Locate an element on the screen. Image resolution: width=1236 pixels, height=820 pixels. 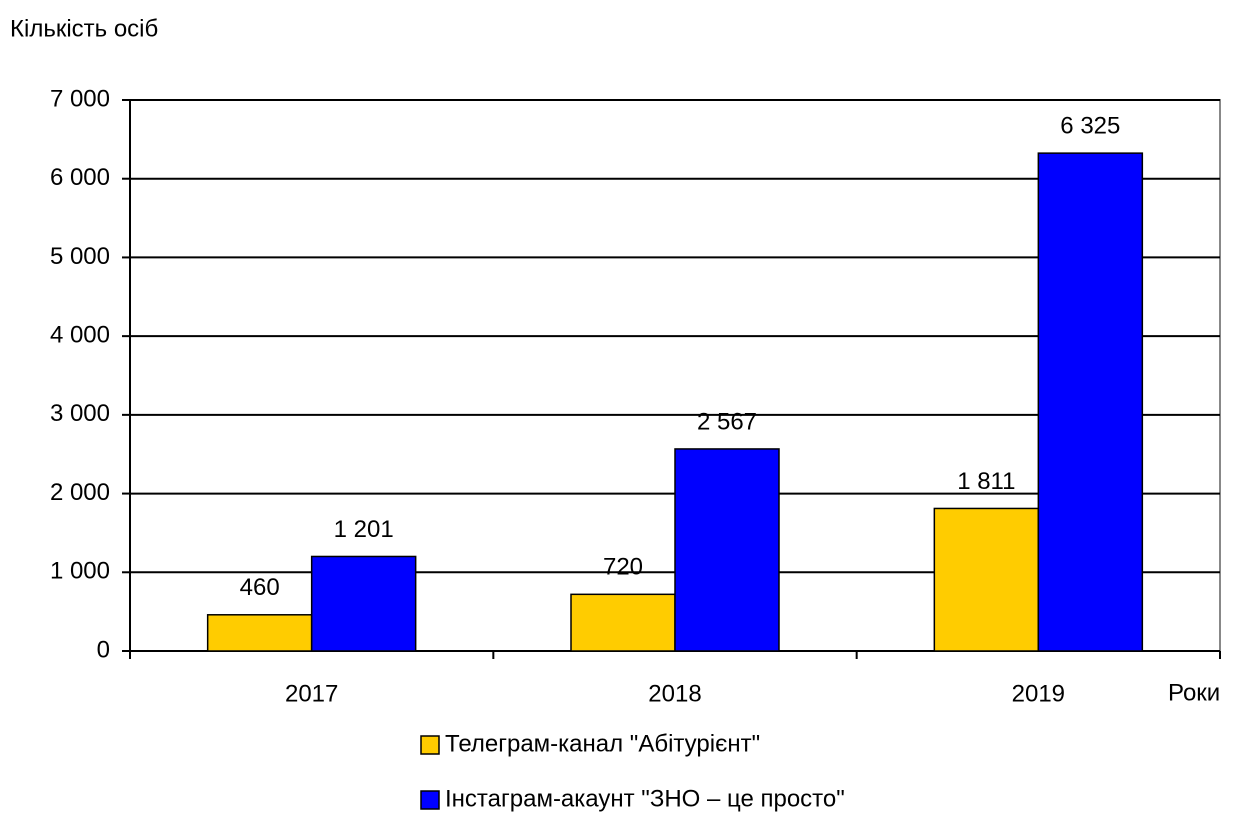
x-tick-label: 2018 is located at coordinates (674, 693).